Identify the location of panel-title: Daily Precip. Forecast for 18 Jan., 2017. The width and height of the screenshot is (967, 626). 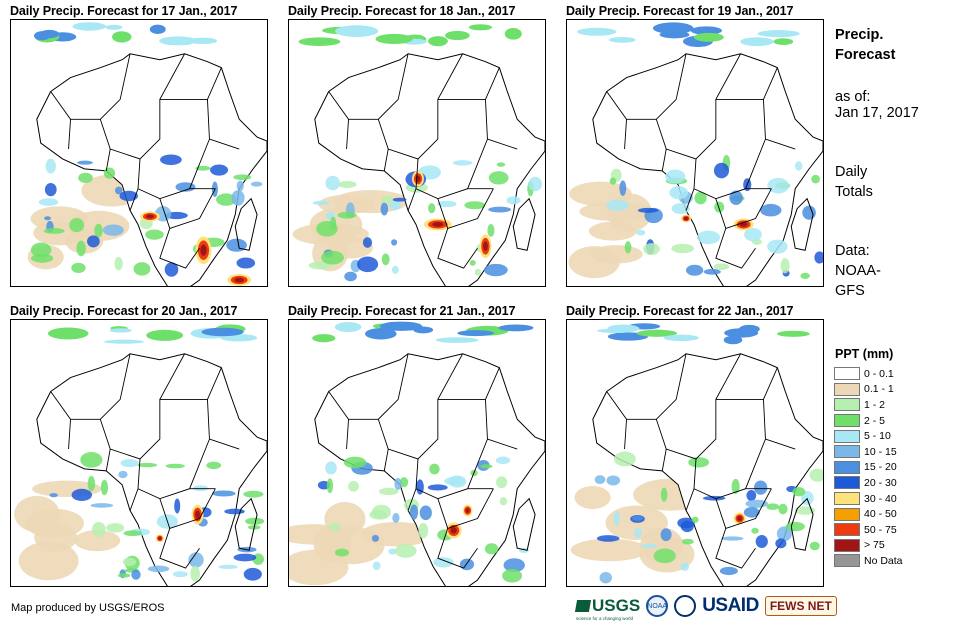
(402, 11).